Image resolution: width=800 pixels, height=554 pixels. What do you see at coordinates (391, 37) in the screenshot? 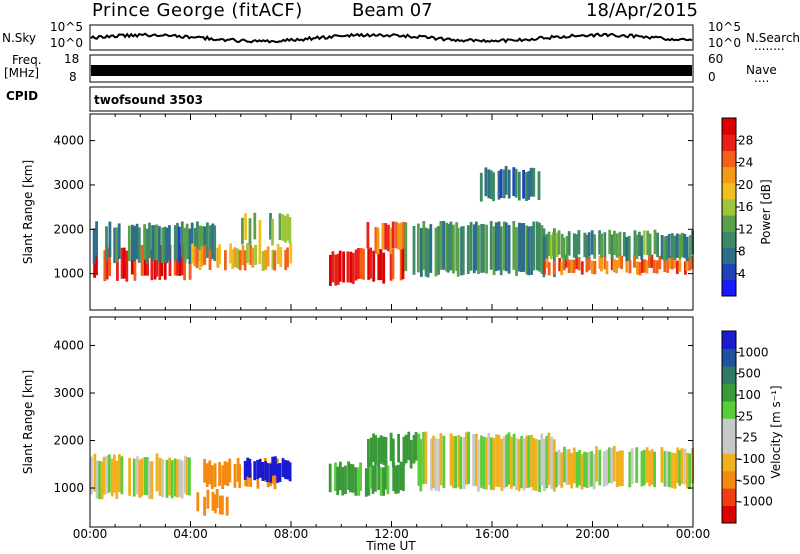
I see `noise-panel` at bounding box center [391, 37].